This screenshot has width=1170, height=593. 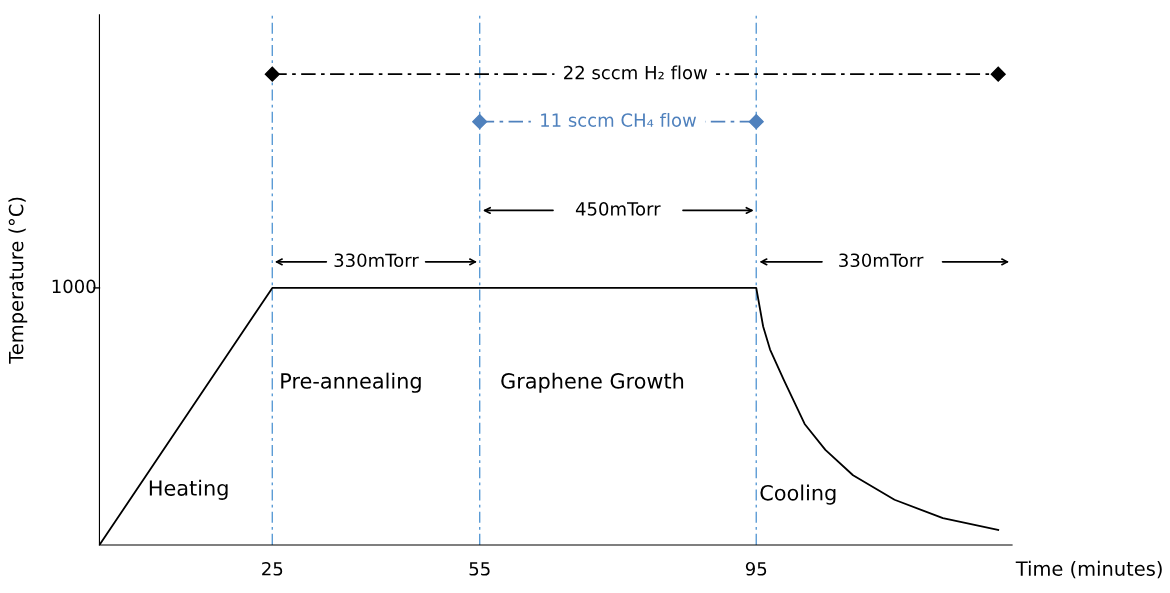 What do you see at coordinates (636, 72) in the screenshot?
I see `series-label: 22 sccm H₂ flow` at bounding box center [636, 72].